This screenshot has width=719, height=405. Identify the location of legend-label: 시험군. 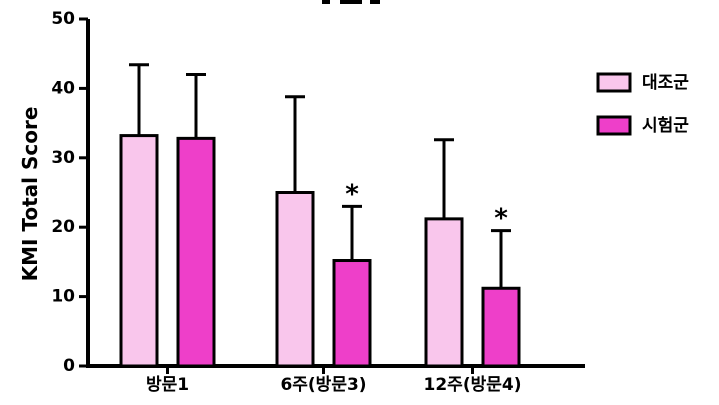
(665, 125).